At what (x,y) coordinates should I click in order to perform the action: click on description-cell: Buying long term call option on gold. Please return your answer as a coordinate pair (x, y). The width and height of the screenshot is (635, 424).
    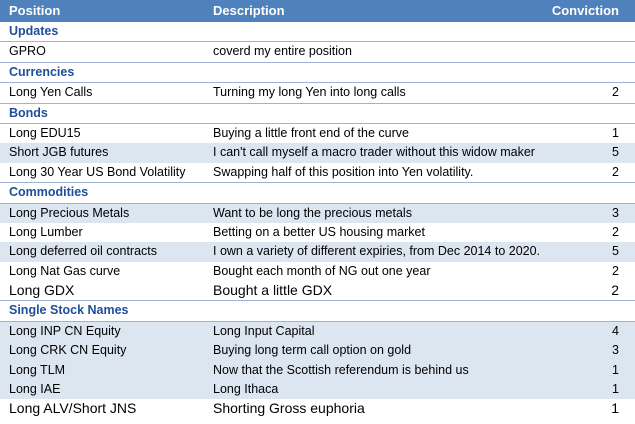
    Looking at the image, I should click on (312, 350).